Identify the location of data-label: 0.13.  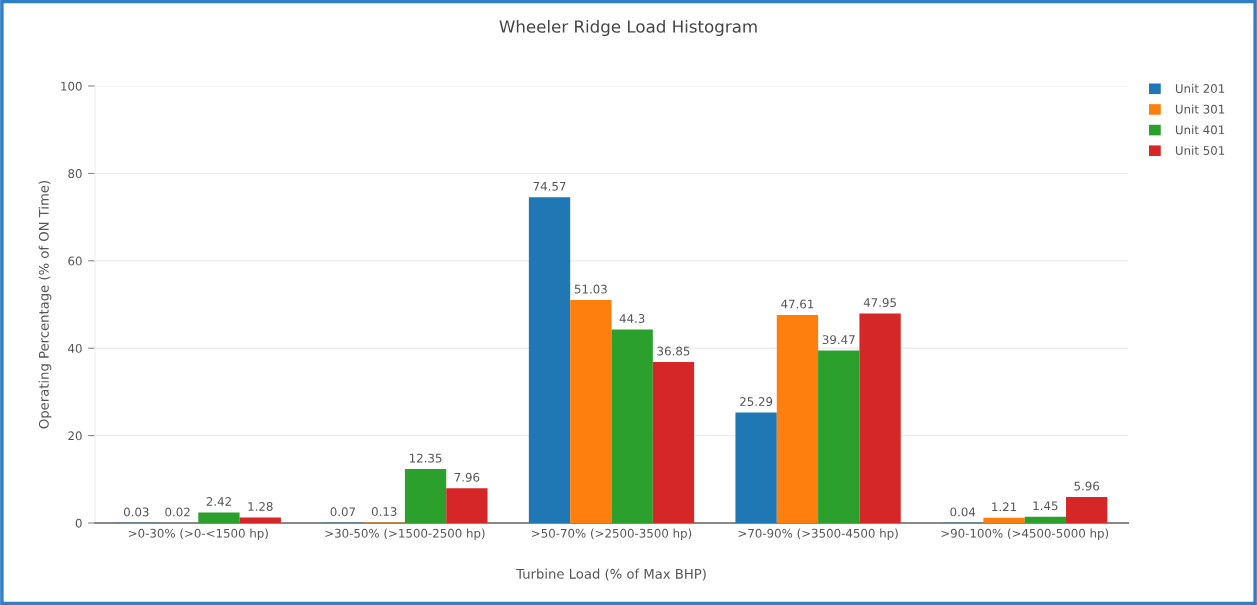
(384, 511).